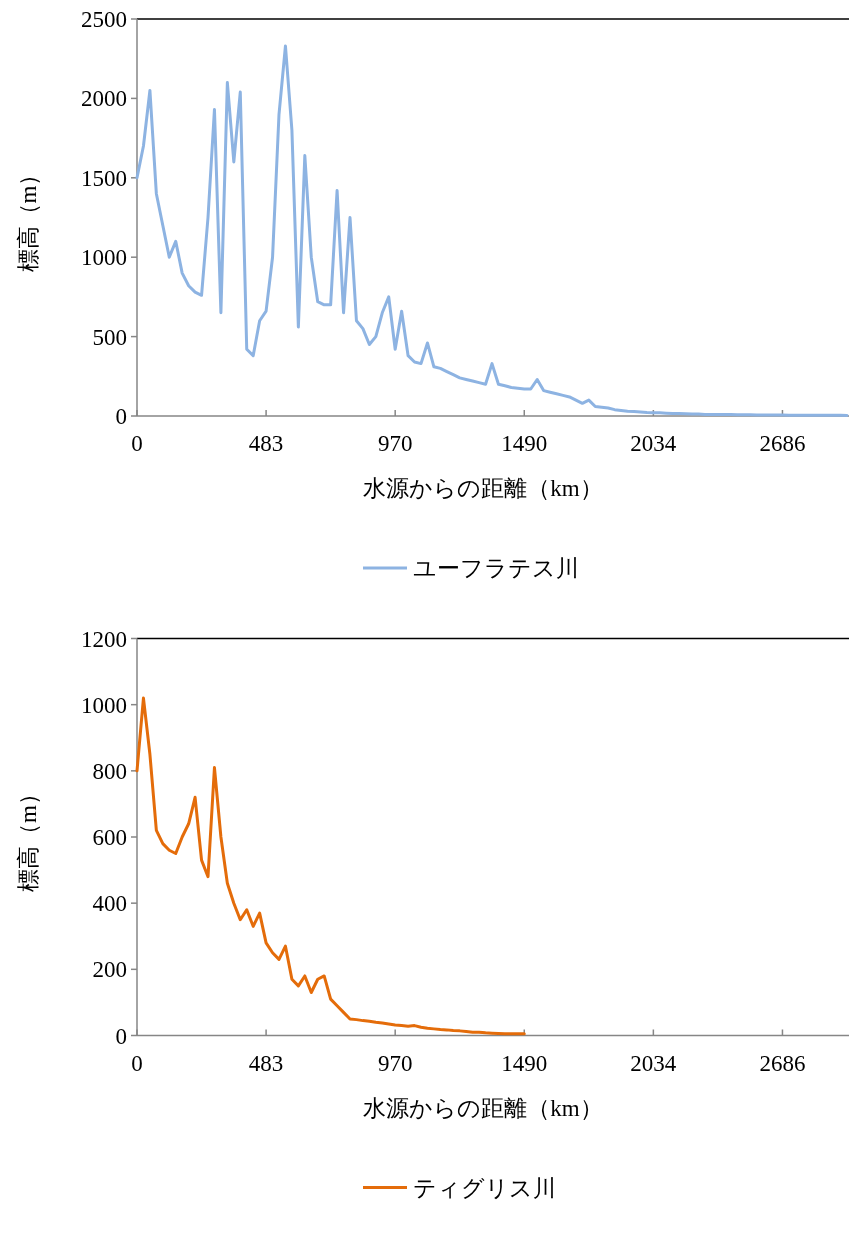 This screenshot has width=849, height=1239. Describe the element at coordinates (109, 771) in the screenshot. I see `y-tick-label: 800` at that location.